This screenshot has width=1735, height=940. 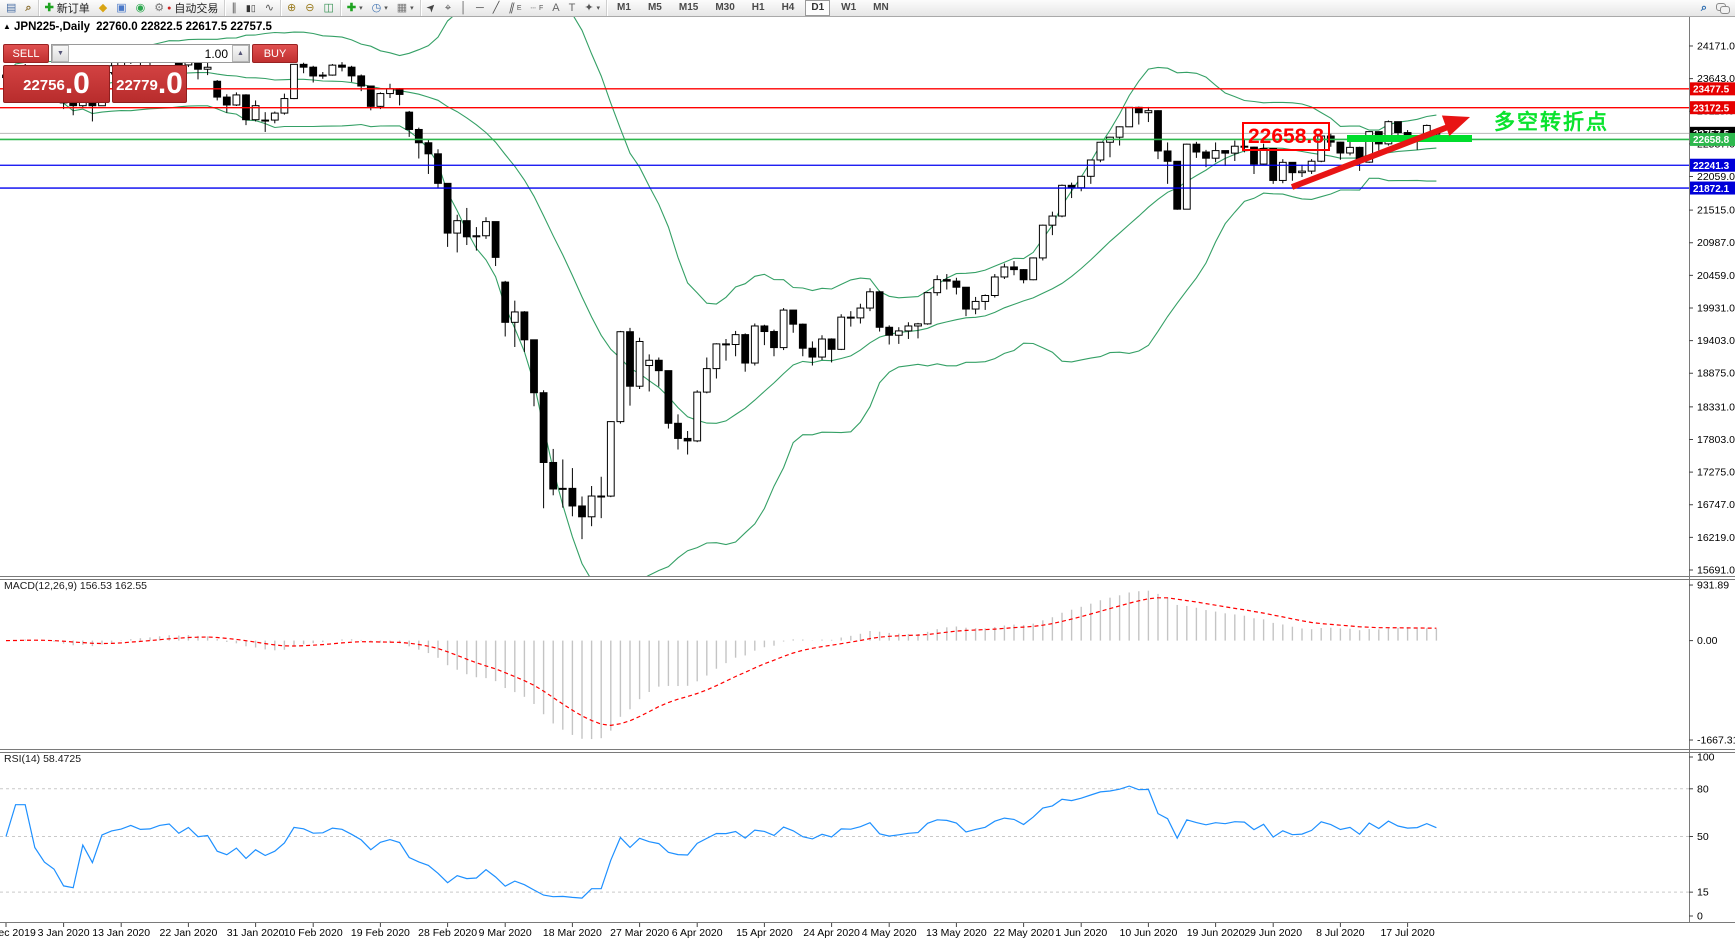 I want to click on navigator-button: ⌕, so click(x=28, y=8).